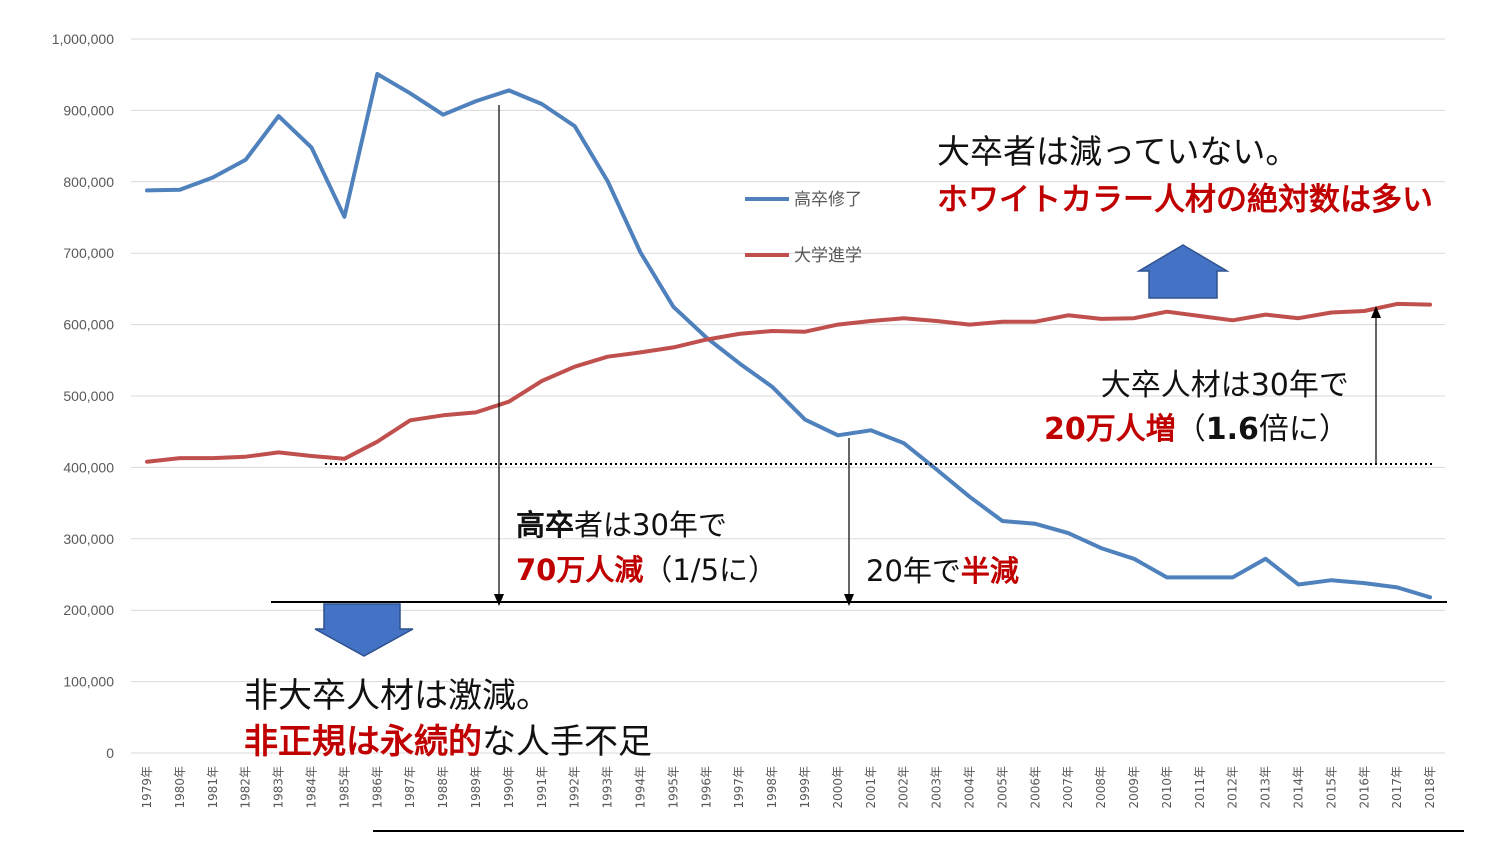 Image resolution: width=1494 pixels, height=855 pixels. What do you see at coordinates (1167, 787) in the screenshot?
I see `x-tick-label: 2010年` at bounding box center [1167, 787].